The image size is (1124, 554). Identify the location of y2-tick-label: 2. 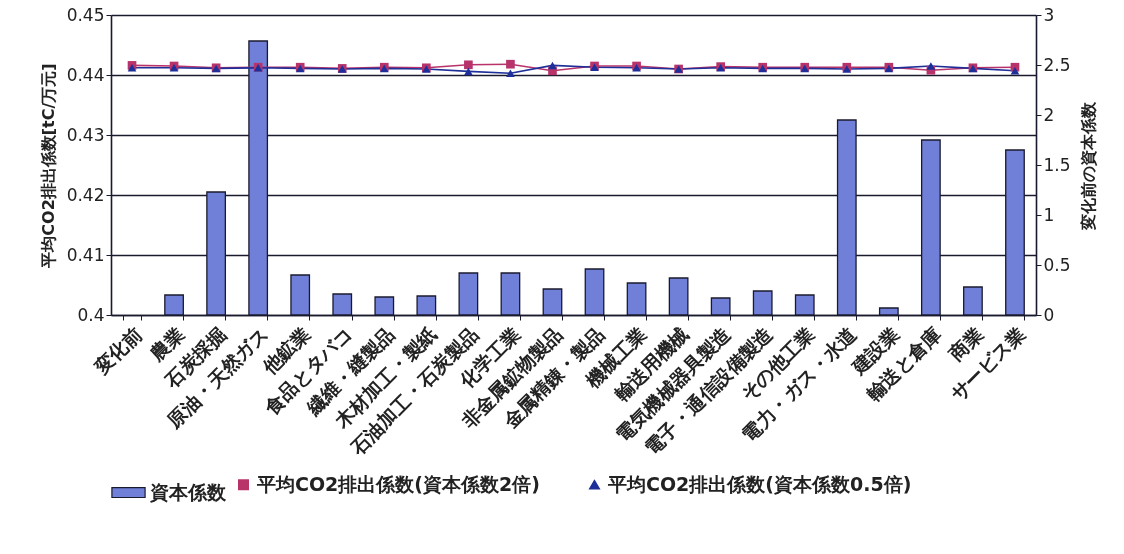
(1049, 114).